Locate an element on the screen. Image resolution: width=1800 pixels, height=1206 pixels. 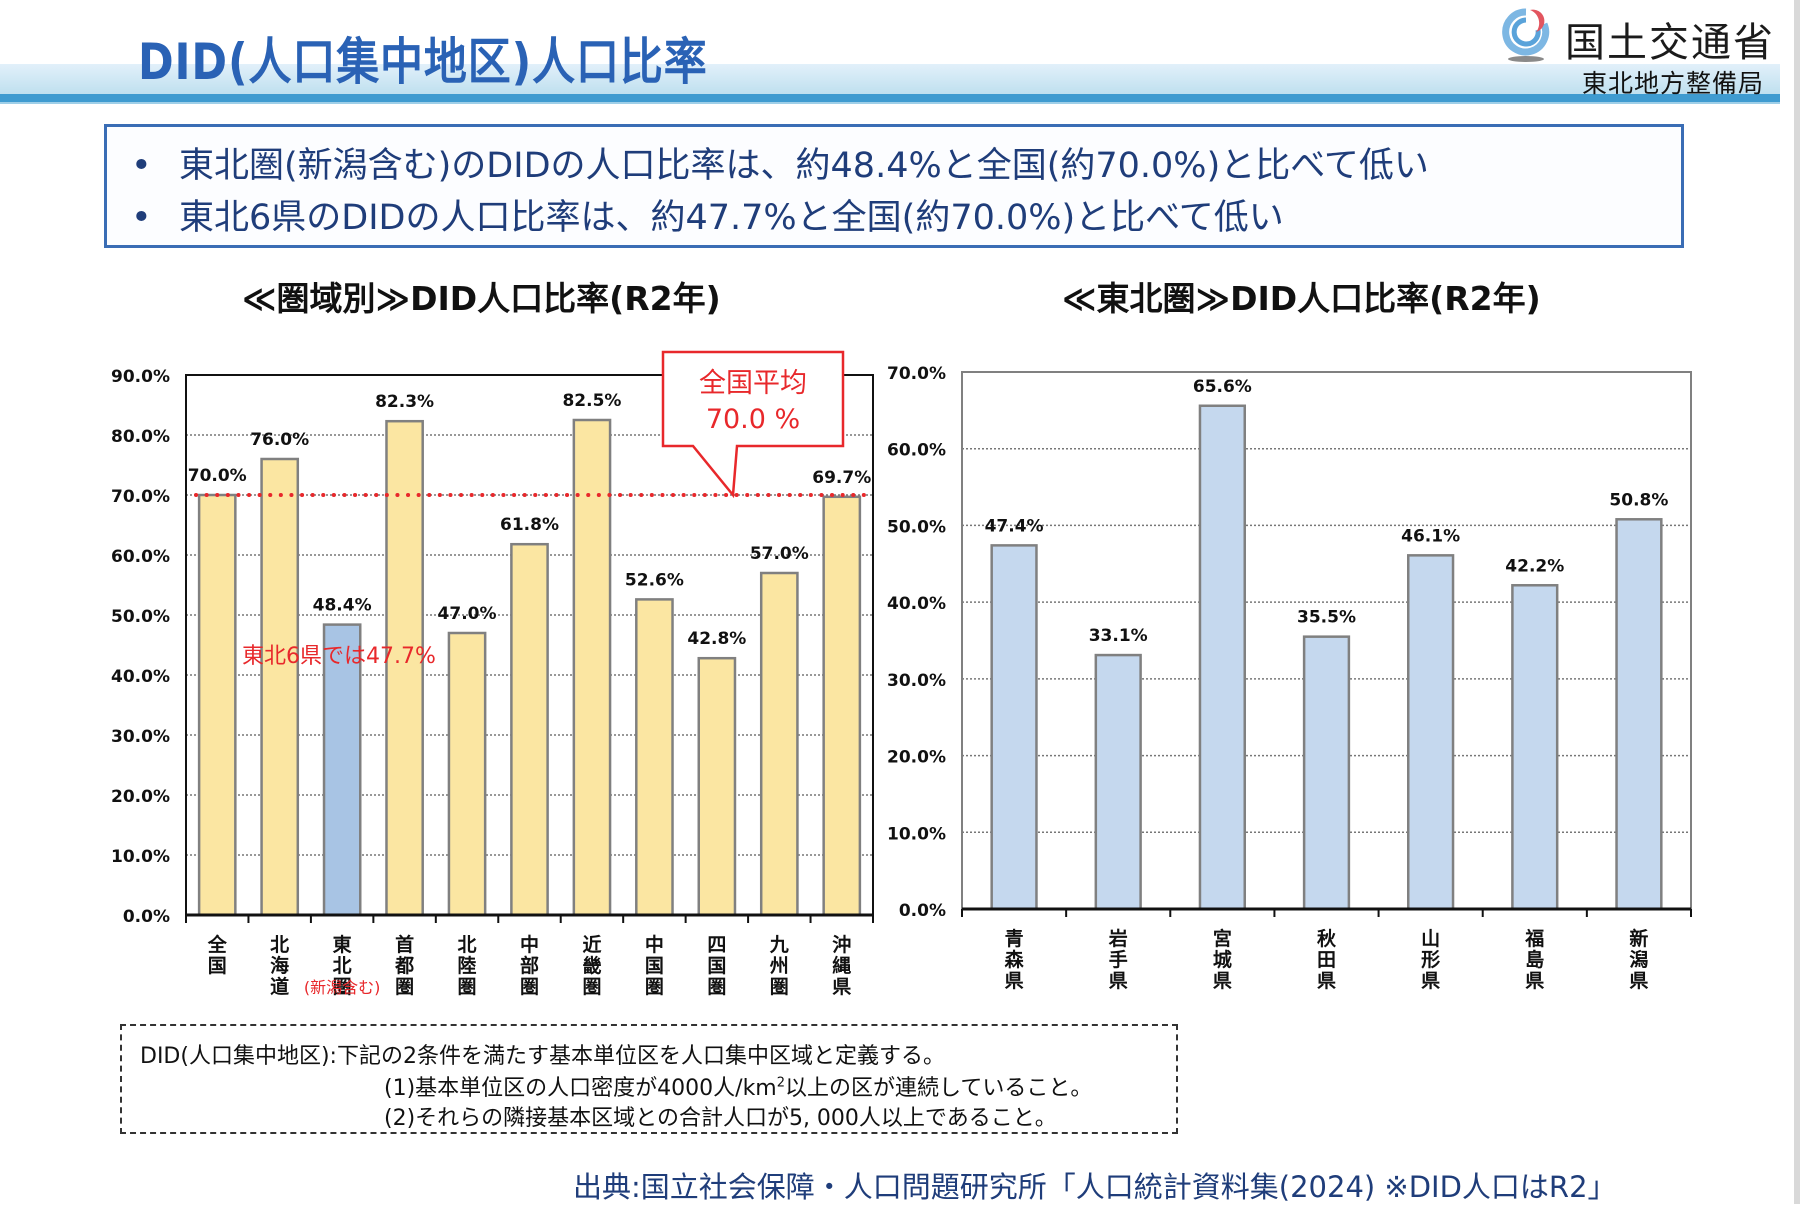
x-category-label: 都 is located at coordinates (404, 966).